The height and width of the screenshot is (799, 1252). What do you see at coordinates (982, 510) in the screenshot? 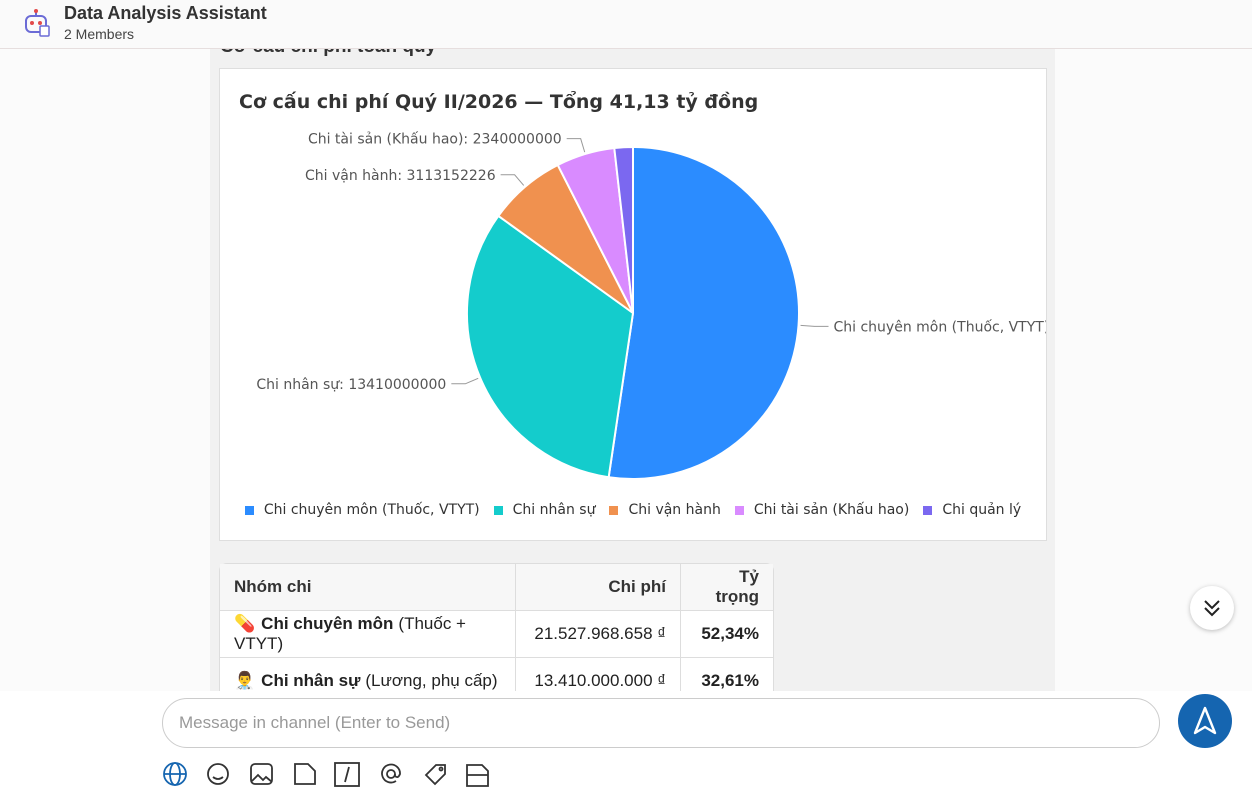
I see `legend-label: Chi quản lý` at bounding box center [982, 510].